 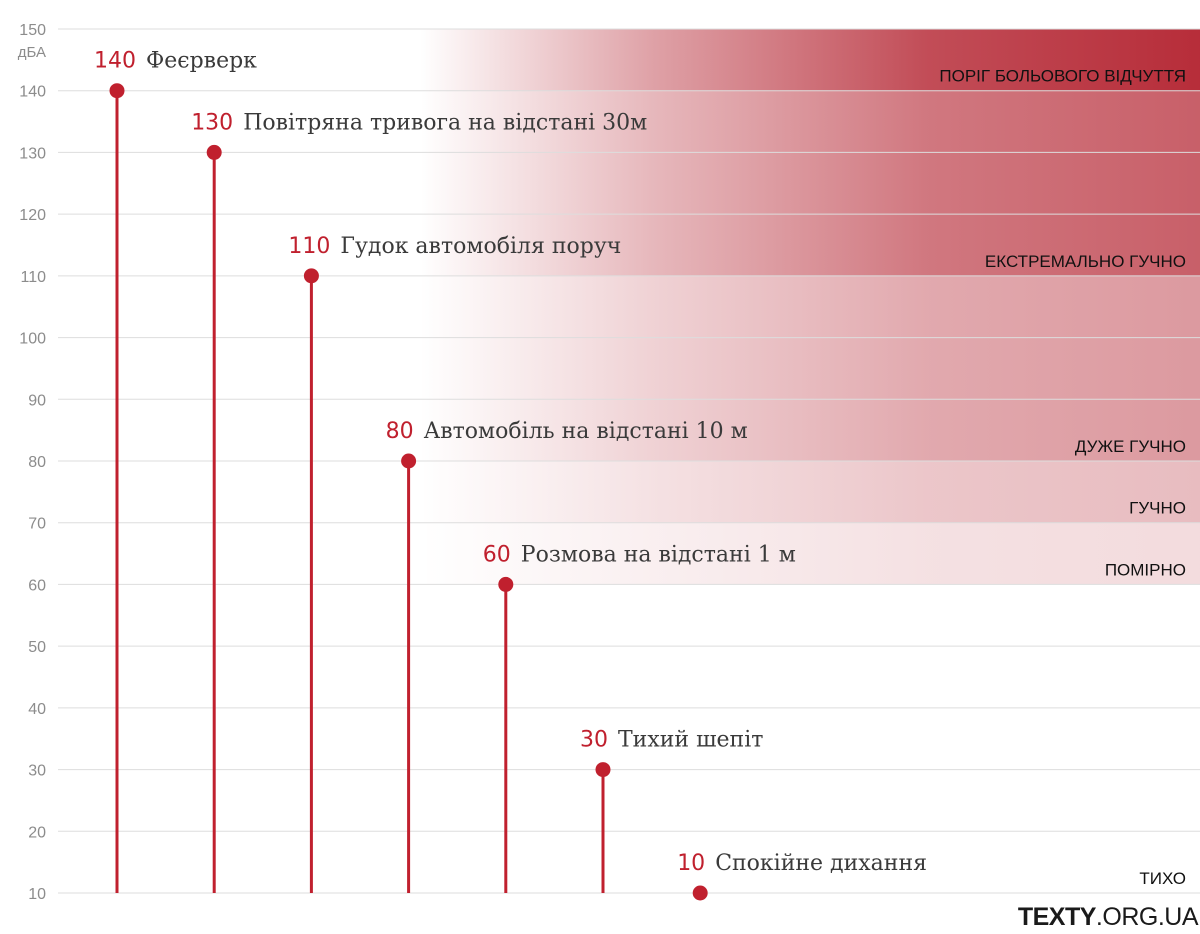 I want to click on data-label-0: 140 Феєрверк, so click(x=175, y=61).